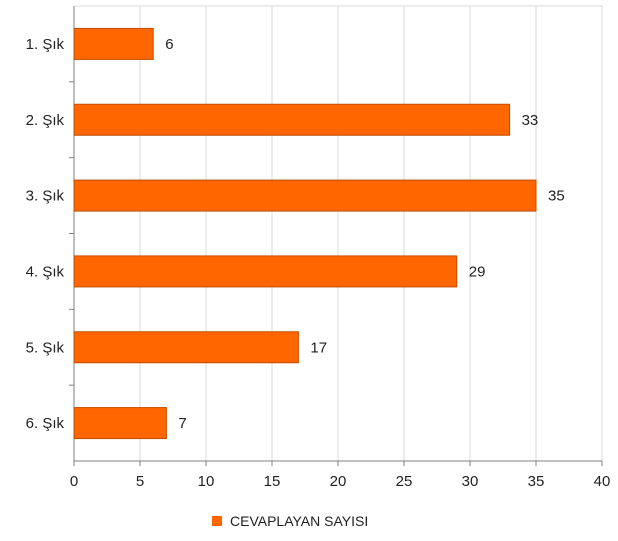 This screenshot has height=541, width=618. I want to click on legend: CEVAPLAYAN SAYISI, so click(290, 521).